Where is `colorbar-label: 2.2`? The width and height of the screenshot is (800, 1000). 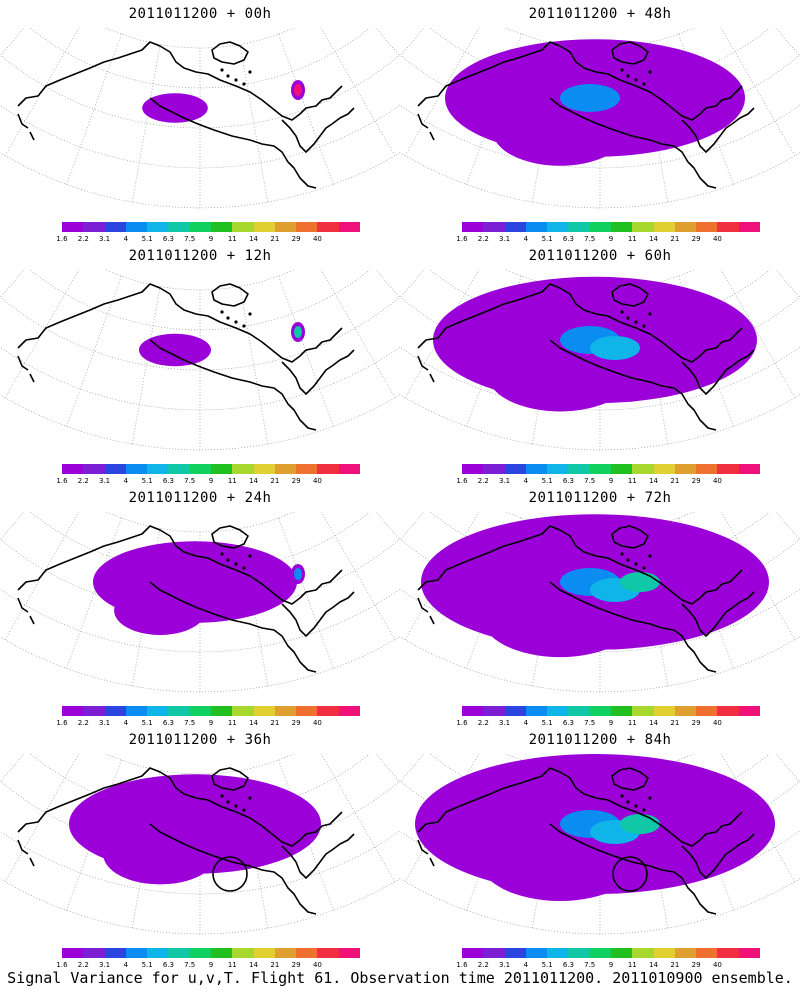 colorbar-label: 2.2 is located at coordinates (483, 965).